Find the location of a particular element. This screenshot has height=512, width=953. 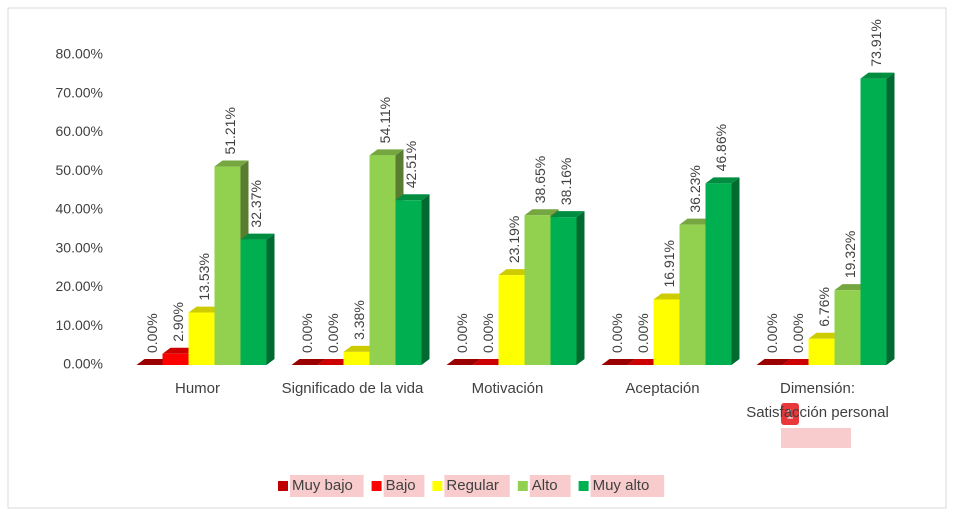

value-label: 19.32% is located at coordinates (850, 254).